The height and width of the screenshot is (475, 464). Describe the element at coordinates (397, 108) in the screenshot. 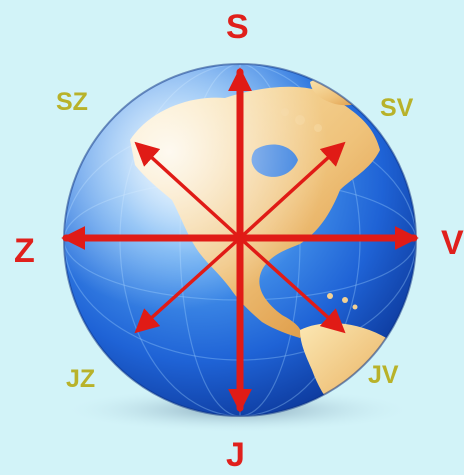

I see `label-northeast: SV` at that location.